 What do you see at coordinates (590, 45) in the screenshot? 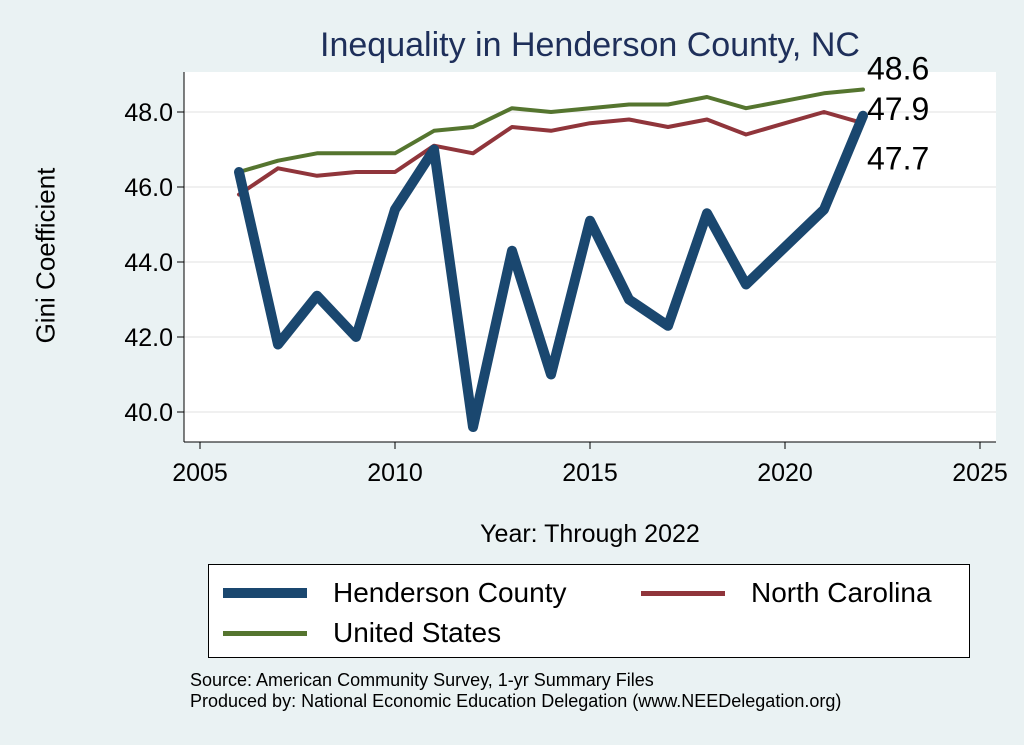
I see `chart-title: Inequality in Henderson County, NC` at bounding box center [590, 45].